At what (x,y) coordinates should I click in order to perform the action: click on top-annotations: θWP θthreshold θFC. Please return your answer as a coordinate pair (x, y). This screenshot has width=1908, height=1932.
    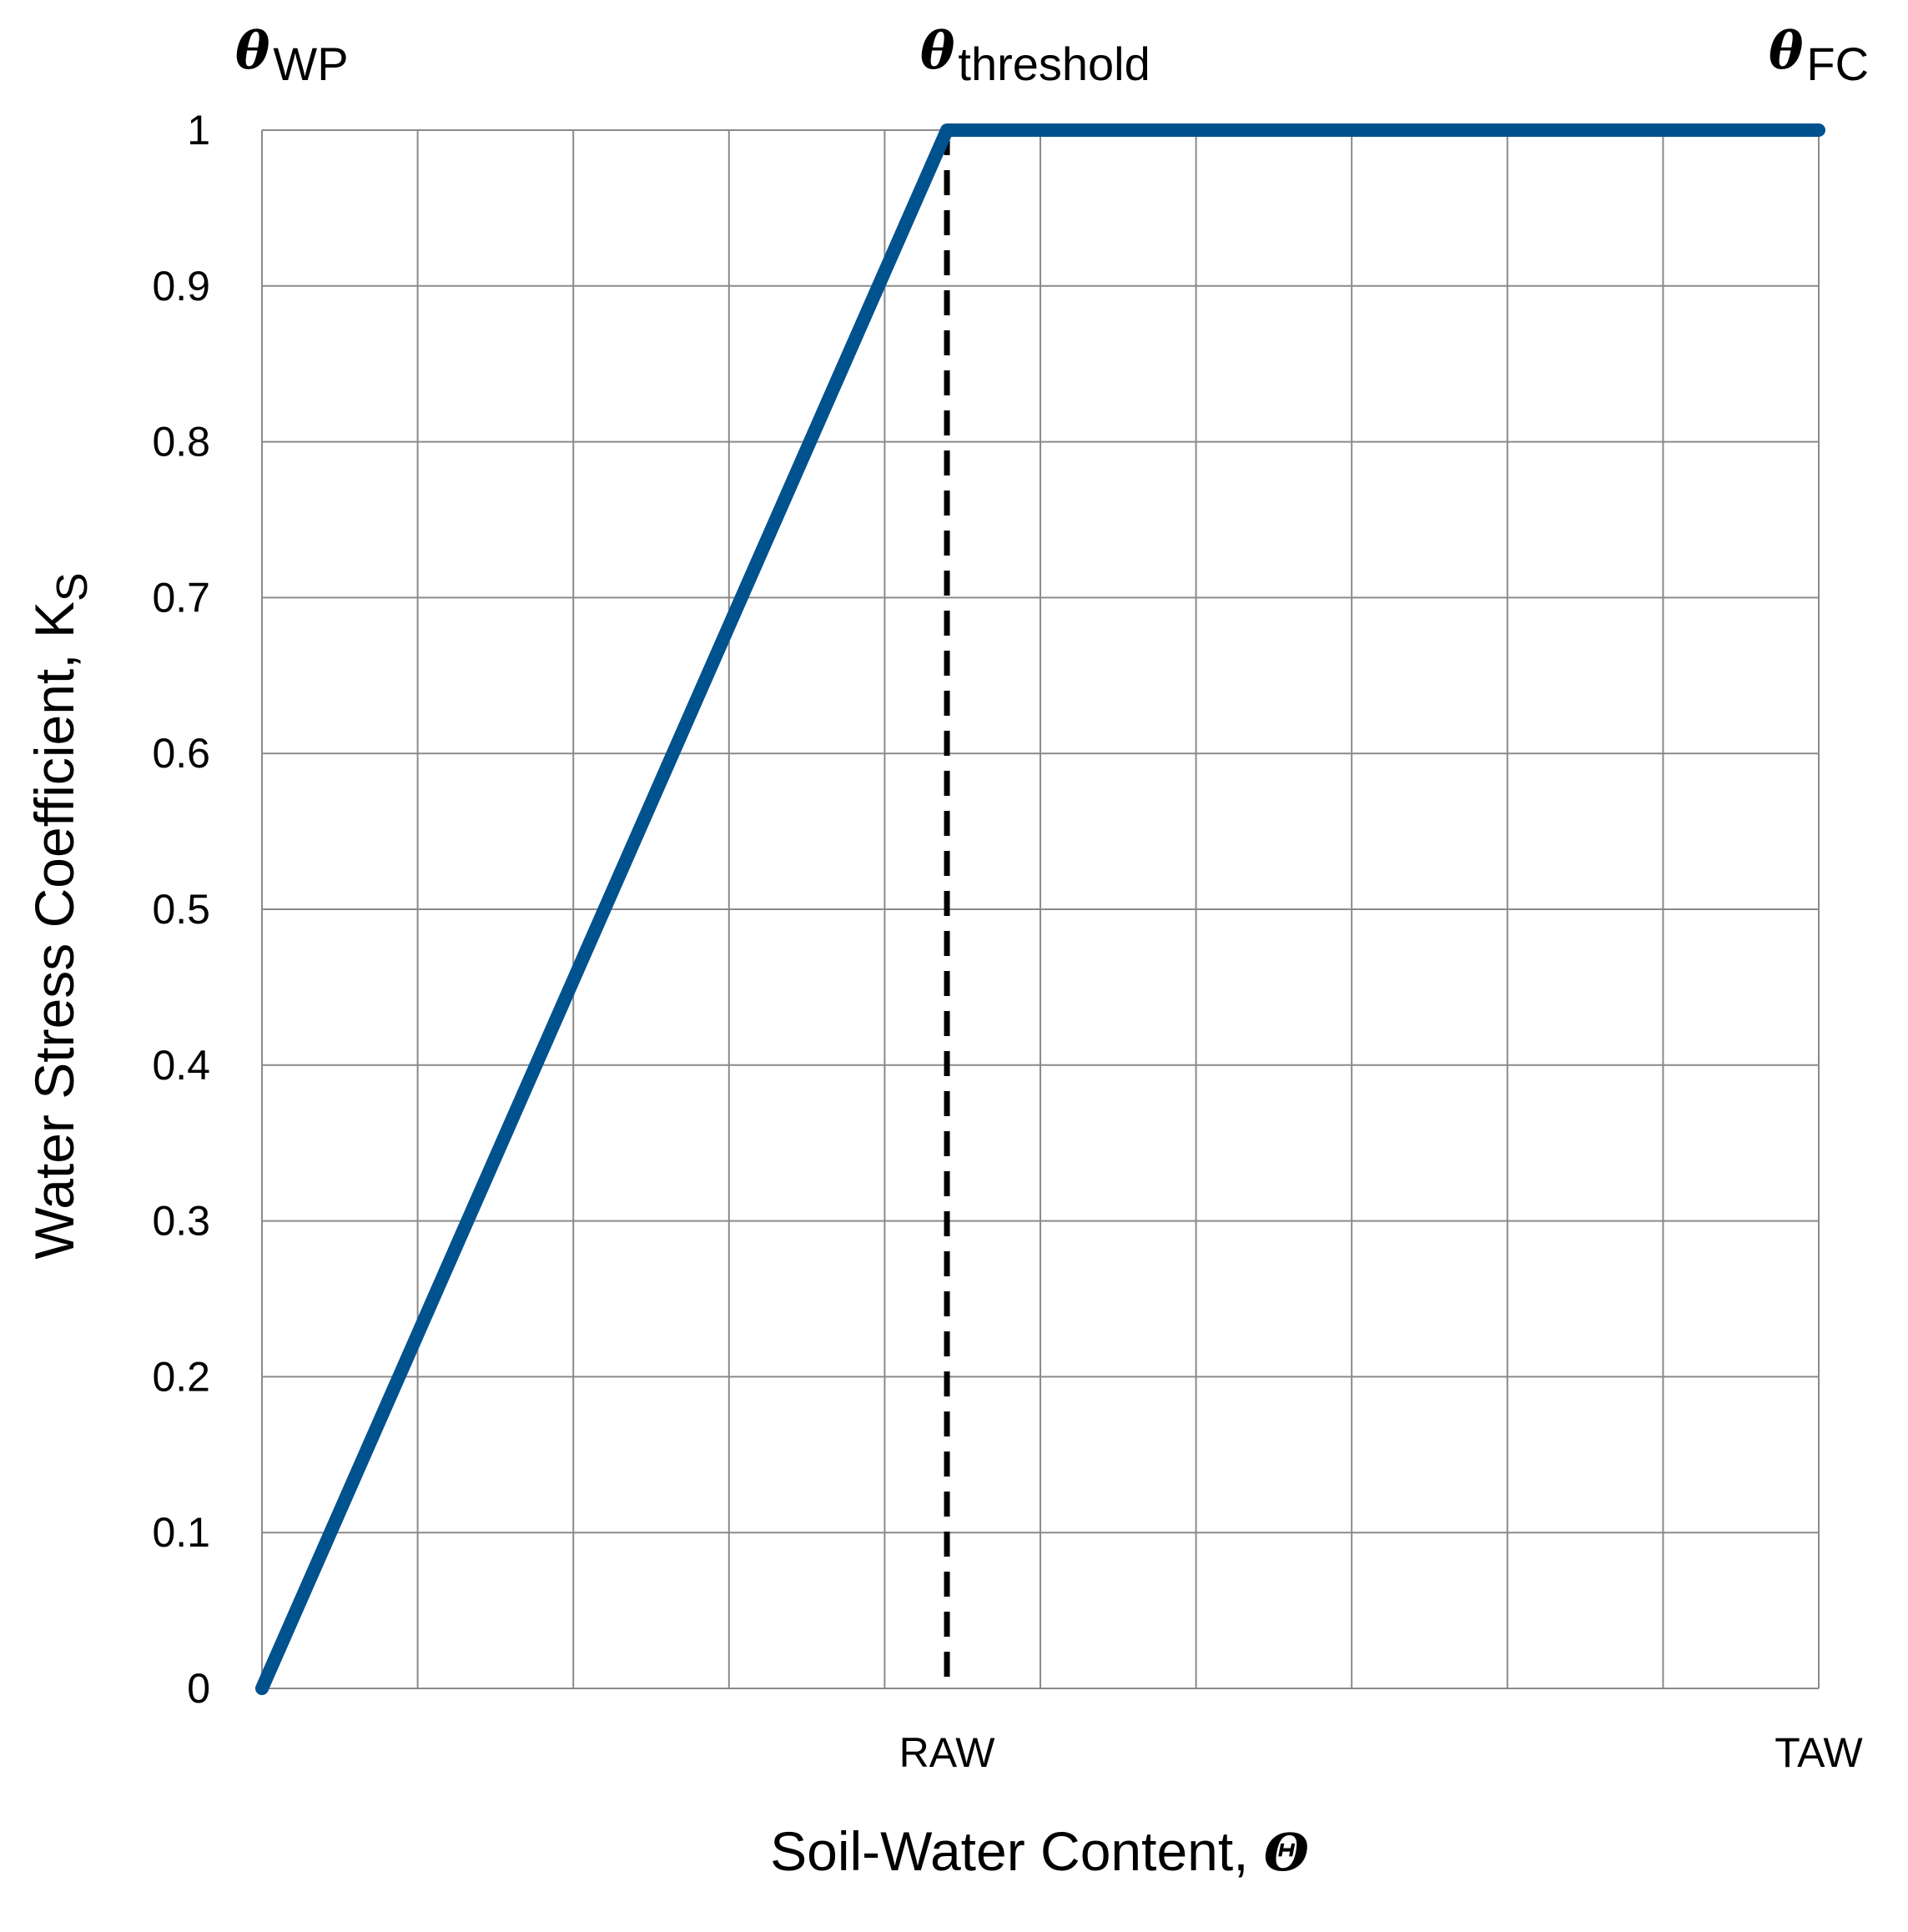
    Looking at the image, I should click on (1052, 55).